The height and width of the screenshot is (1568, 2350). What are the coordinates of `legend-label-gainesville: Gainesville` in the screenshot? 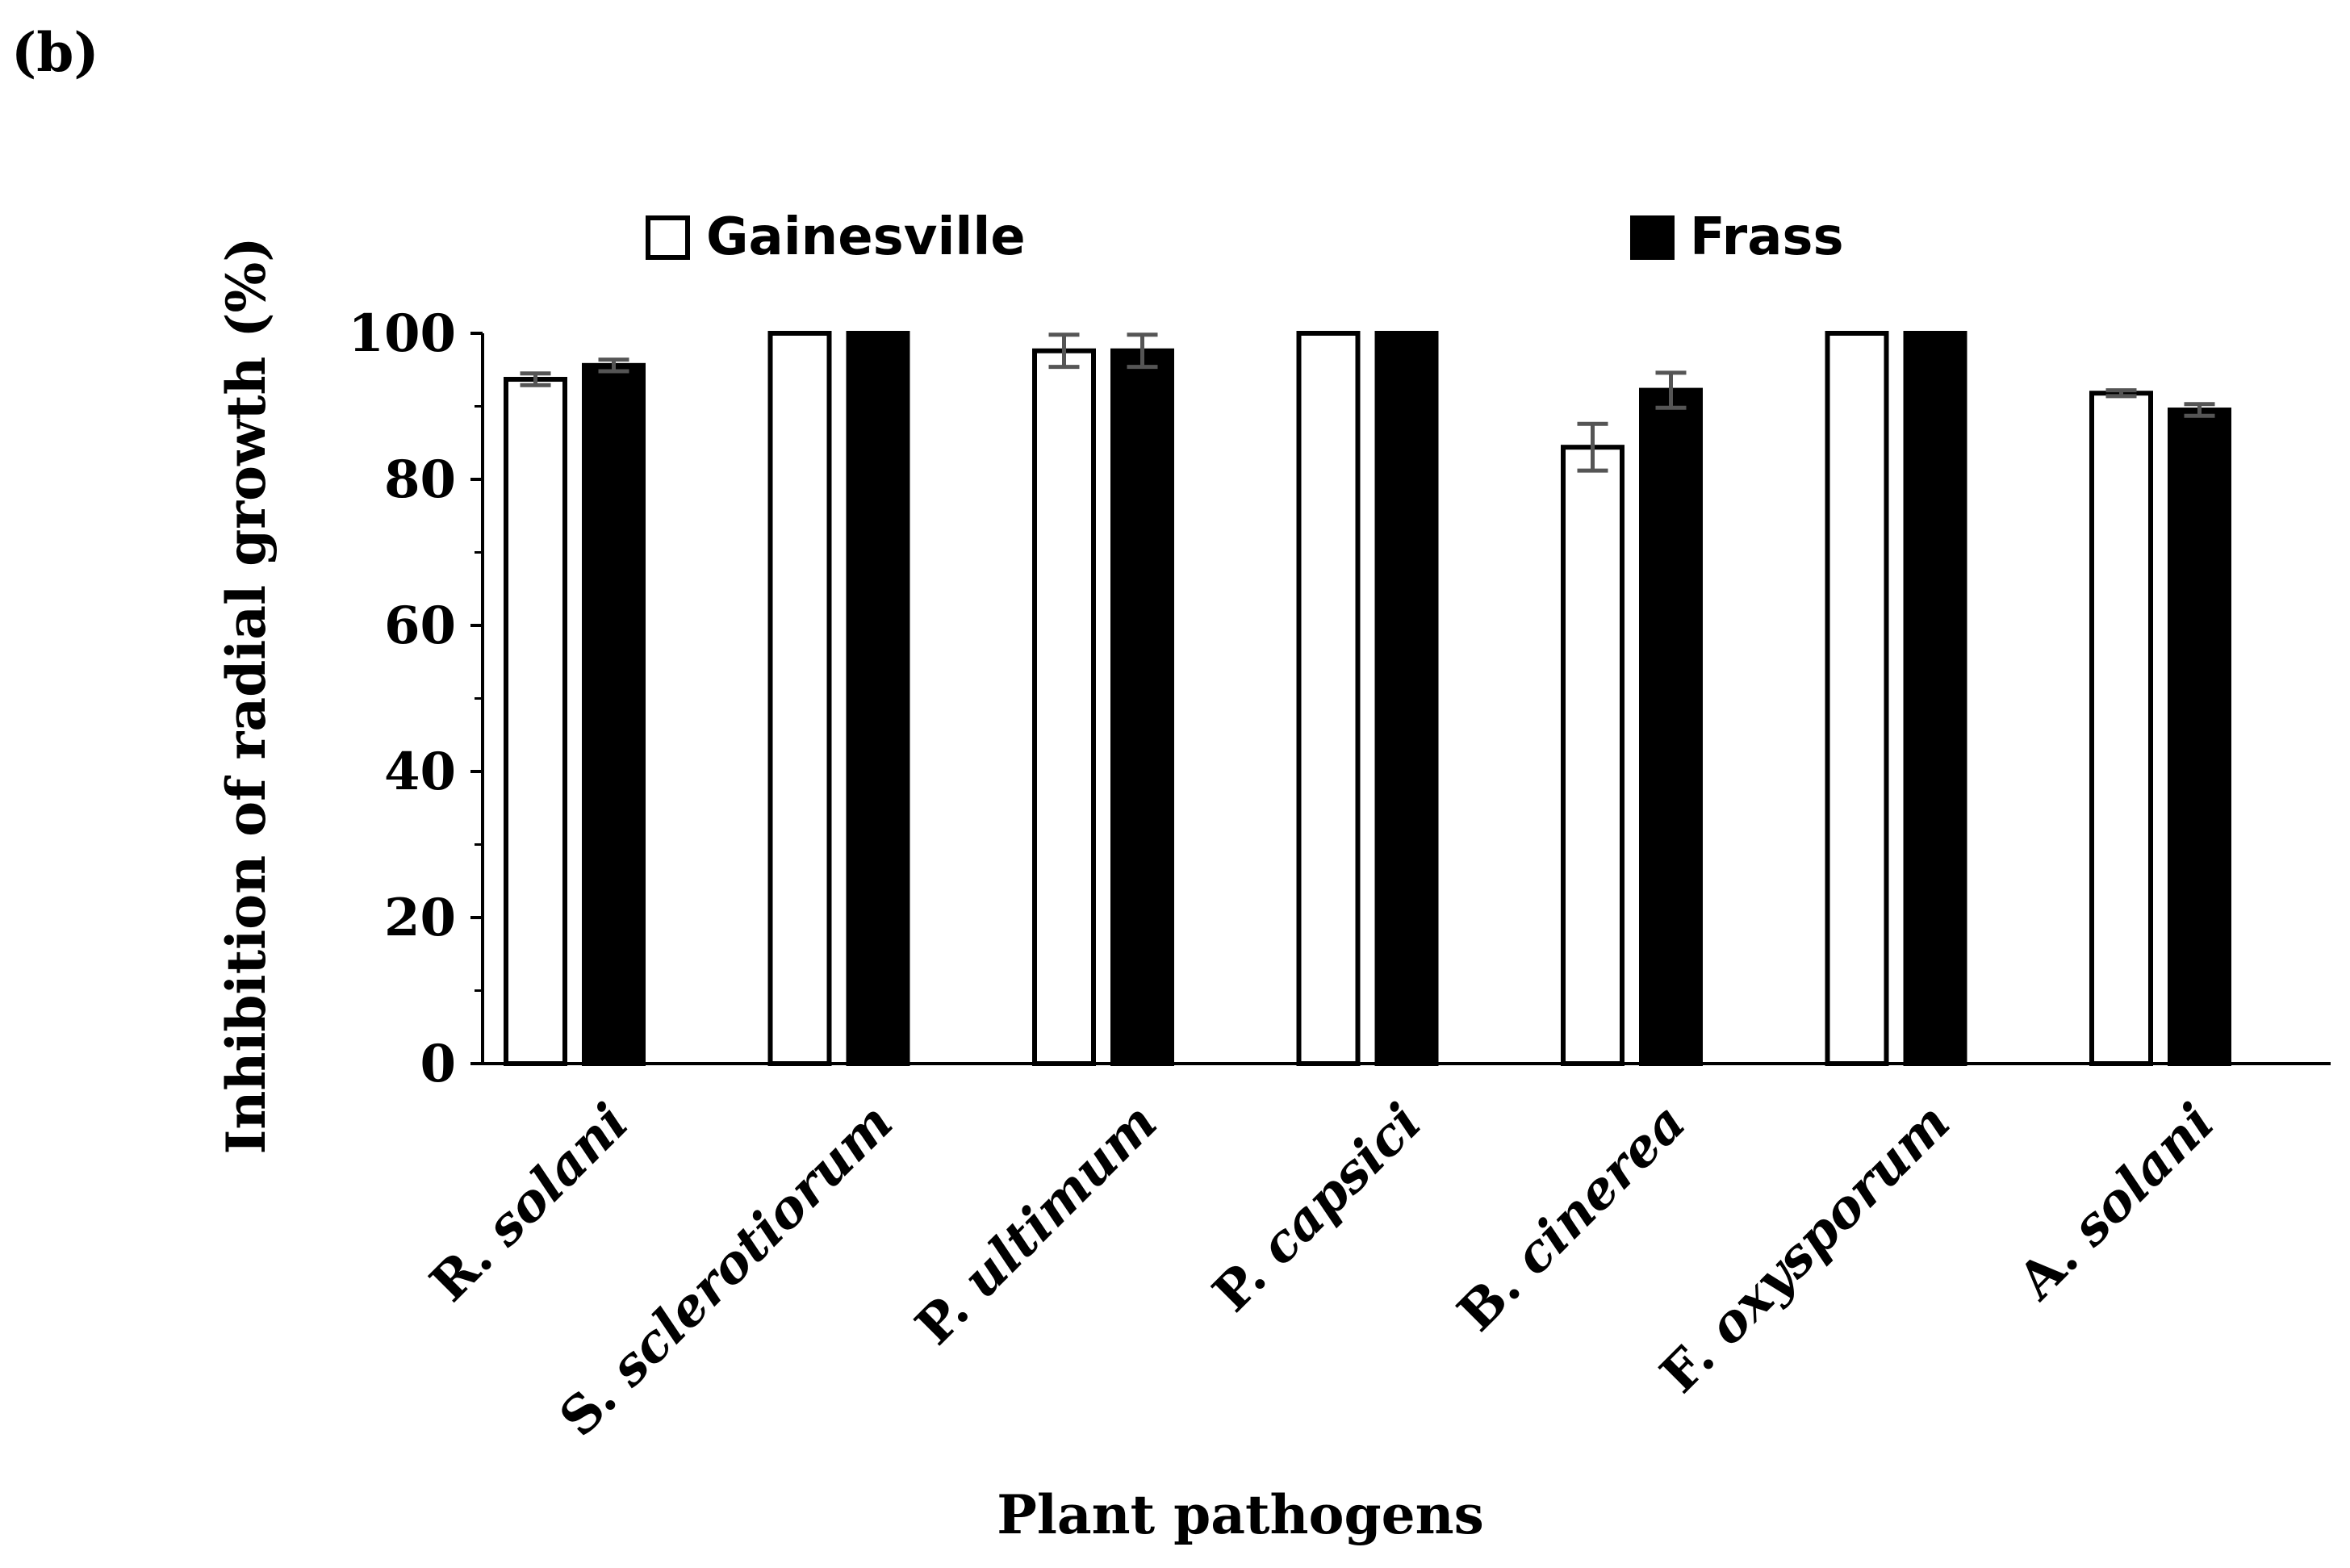 It's located at (866, 237).